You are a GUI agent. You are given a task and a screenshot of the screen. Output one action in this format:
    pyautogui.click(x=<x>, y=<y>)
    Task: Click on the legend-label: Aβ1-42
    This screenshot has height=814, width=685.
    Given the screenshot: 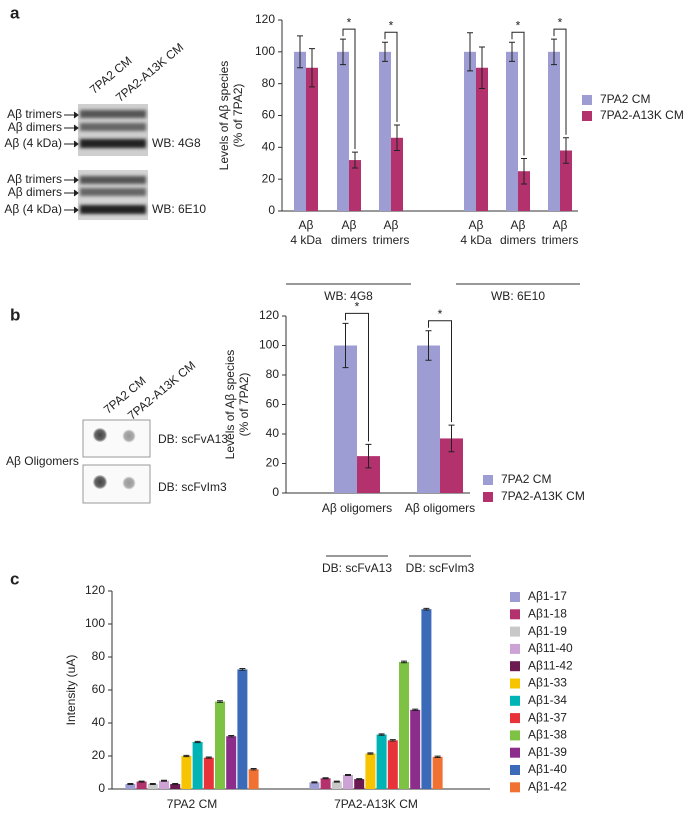 What is the action you would take?
    pyautogui.click(x=547, y=786)
    